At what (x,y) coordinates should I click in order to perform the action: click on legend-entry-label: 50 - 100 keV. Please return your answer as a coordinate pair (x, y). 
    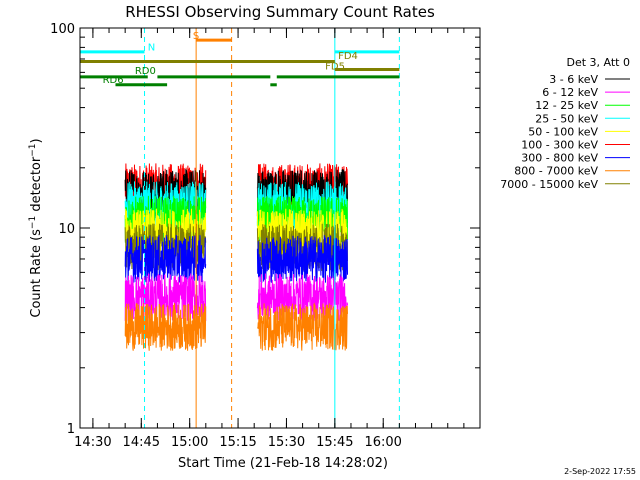
    Looking at the image, I should click on (563, 131).